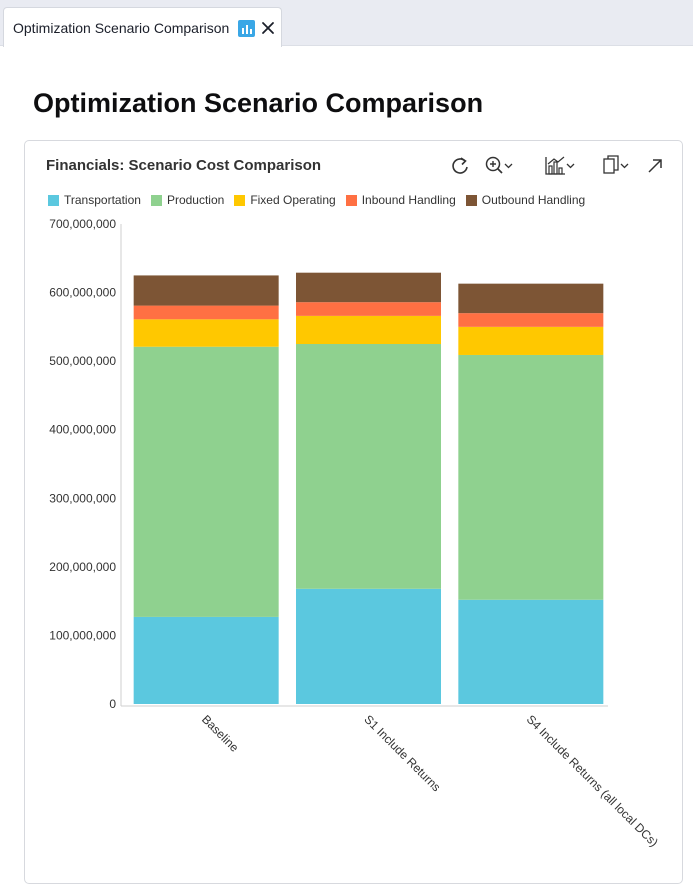 This screenshot has height=893, width=693. What do you see at coordinates (82, 361) in the screenshot?
I see `y-tick-label: 500,000,000` at bounding box center [82, 361].